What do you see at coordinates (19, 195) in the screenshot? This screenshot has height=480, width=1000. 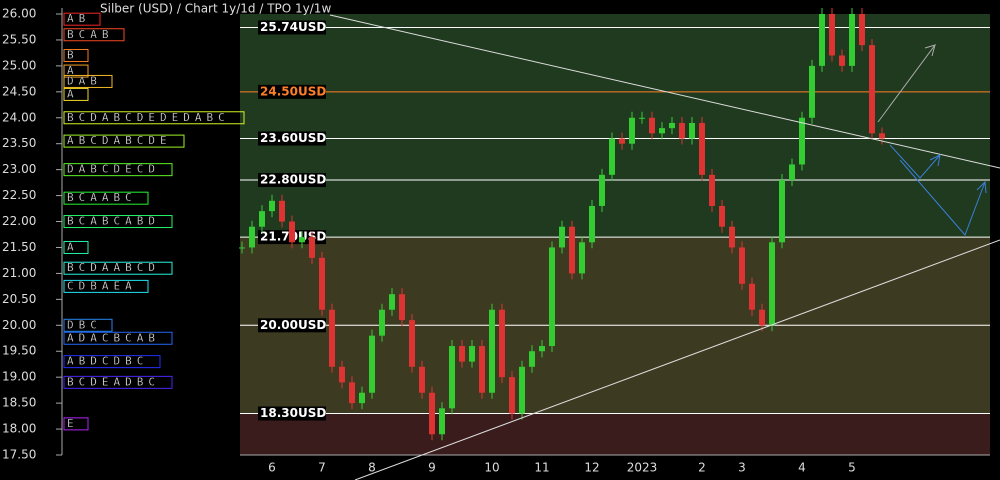 I see `y-tick-label: 22.50` at bounding box center [19, 195].